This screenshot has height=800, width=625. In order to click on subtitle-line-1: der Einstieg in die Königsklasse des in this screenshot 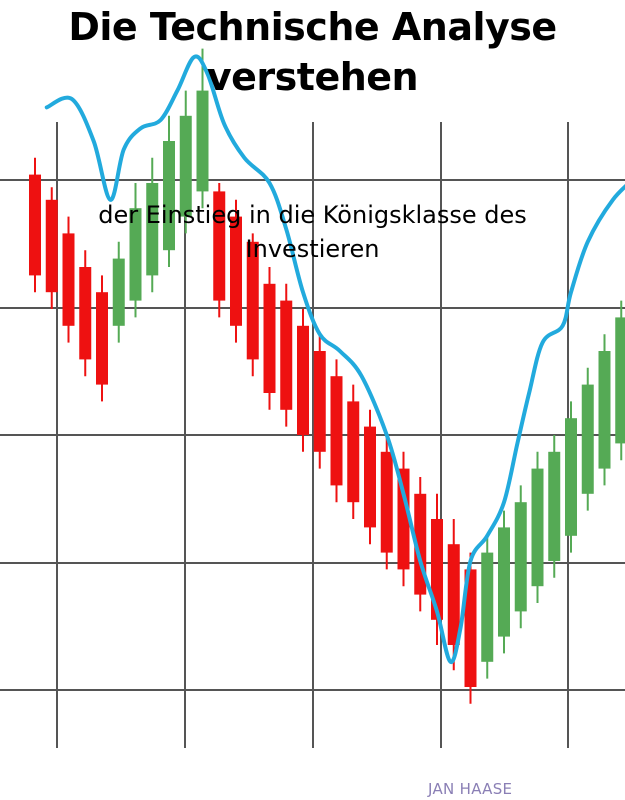, I will do `click(312, 215)`.